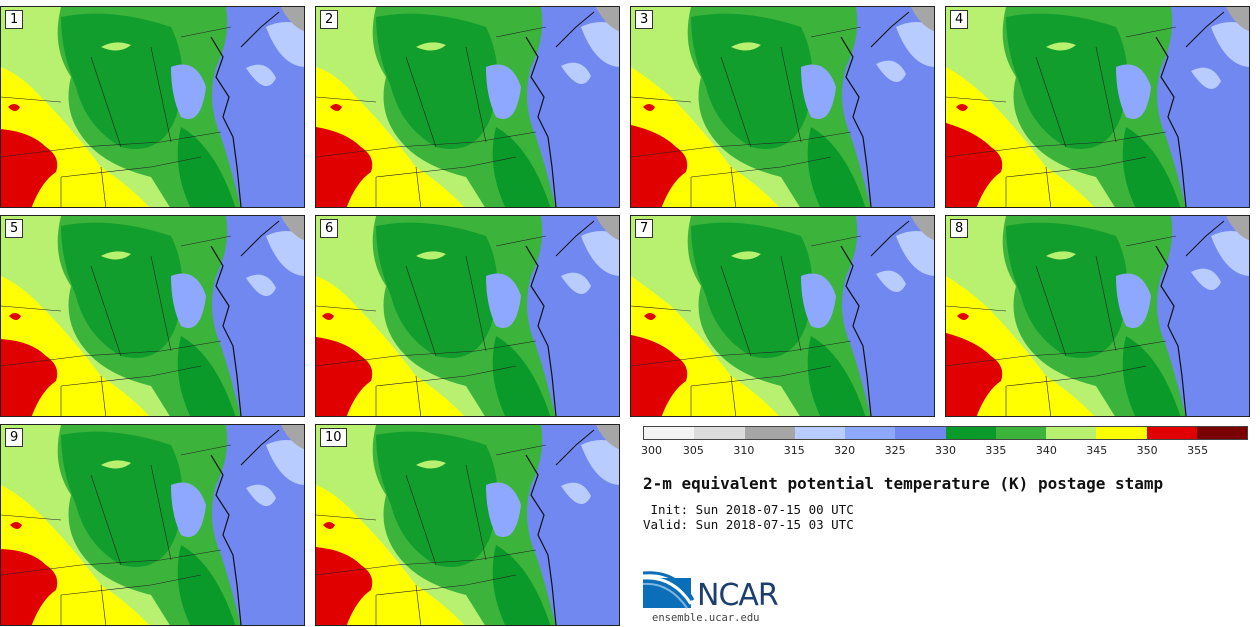 This screenshot has width=1260, height=627. Describe the element at coordinates (706, 618) in the screenshot. I see `site-url: ensemble.ucar.edu` at that location.